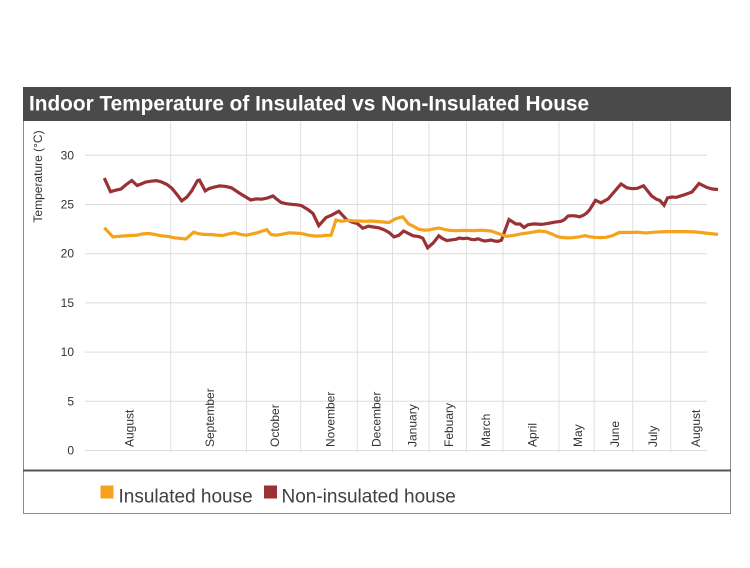 Image resolution: width=750 pixels, height=568 pixels. Describe the element at coordinates (70, 401) in the screenshot. I see `svg-text: 5` at that location.